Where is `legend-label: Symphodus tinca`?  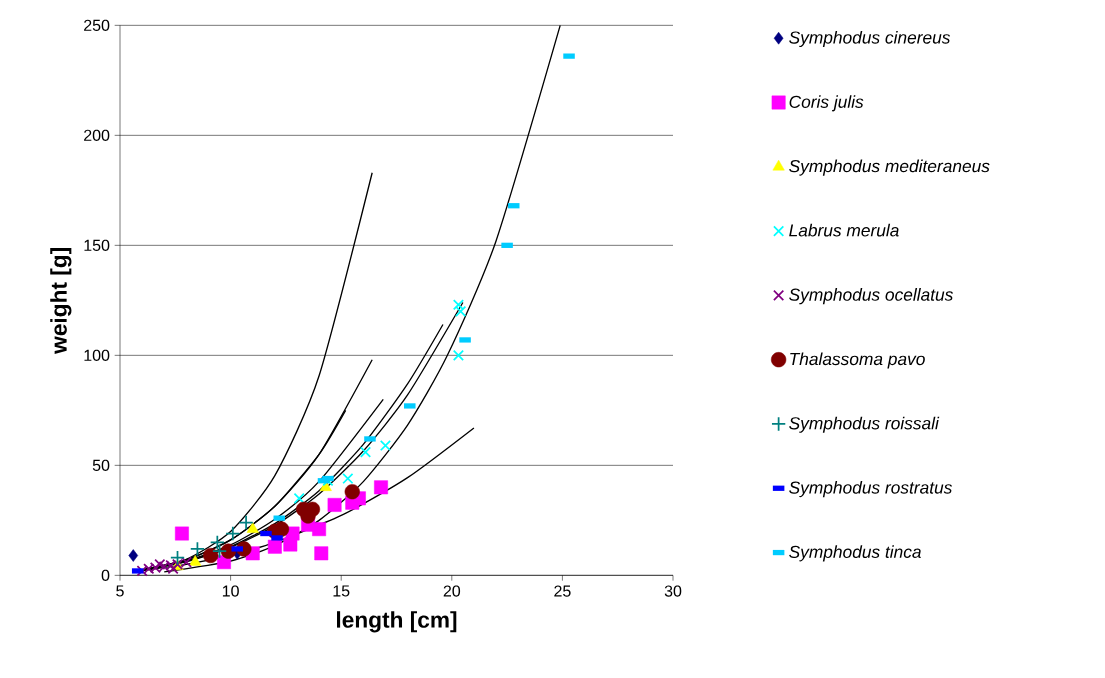
legend-label: Symphodus tinca is located at coordinates (855, 553).